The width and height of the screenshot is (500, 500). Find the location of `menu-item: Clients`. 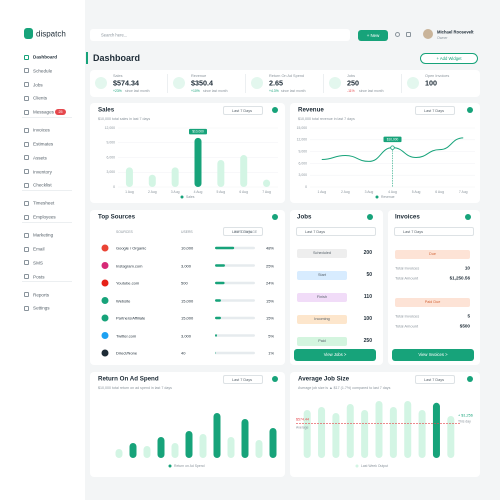

menu-item: Clients is located at coordinates (40, 98).